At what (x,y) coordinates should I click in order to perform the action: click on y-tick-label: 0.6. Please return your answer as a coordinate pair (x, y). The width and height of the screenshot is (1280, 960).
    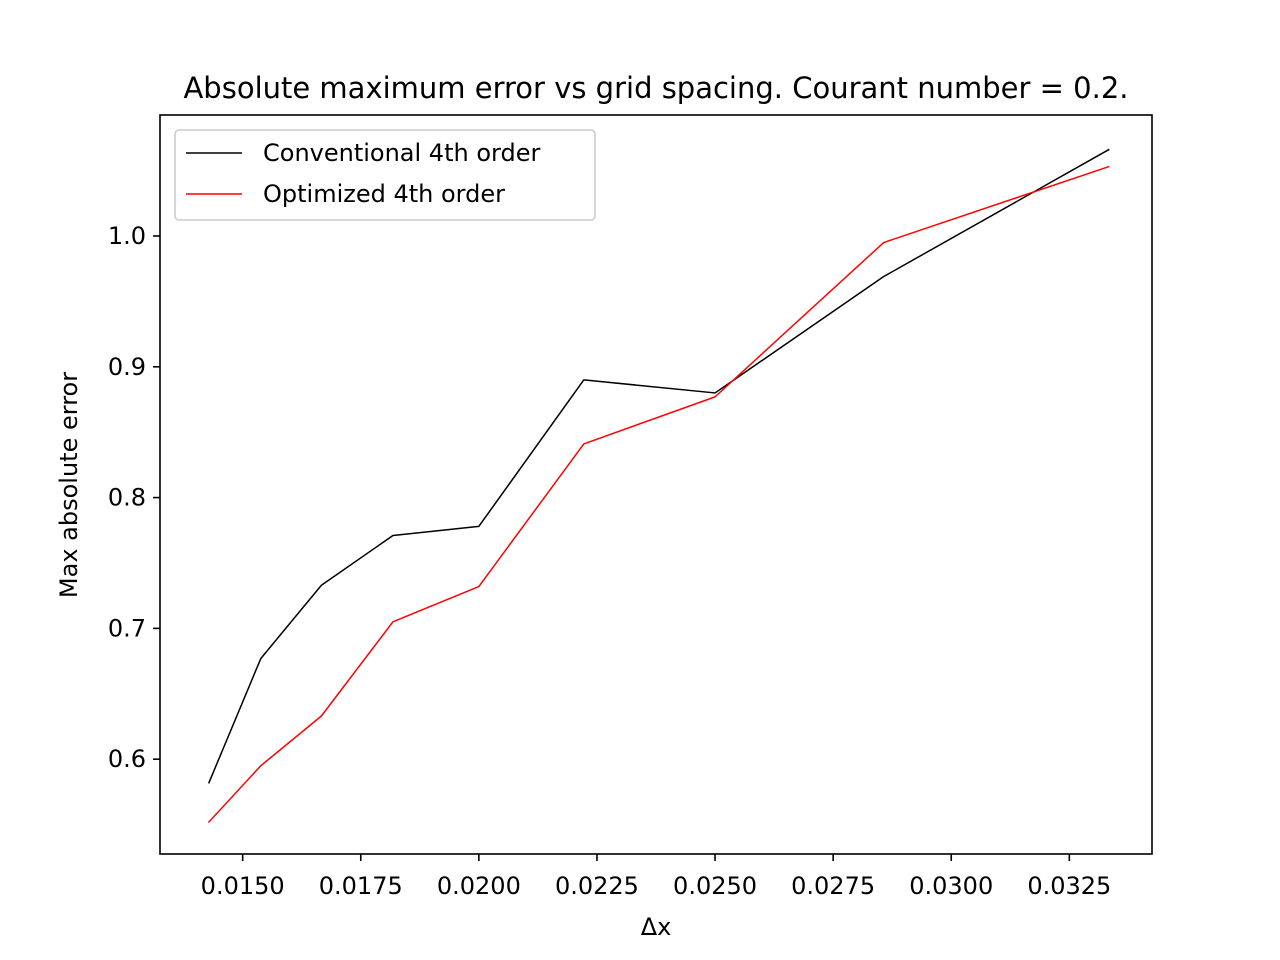
    Looking at the image, I should click on (127, 759).